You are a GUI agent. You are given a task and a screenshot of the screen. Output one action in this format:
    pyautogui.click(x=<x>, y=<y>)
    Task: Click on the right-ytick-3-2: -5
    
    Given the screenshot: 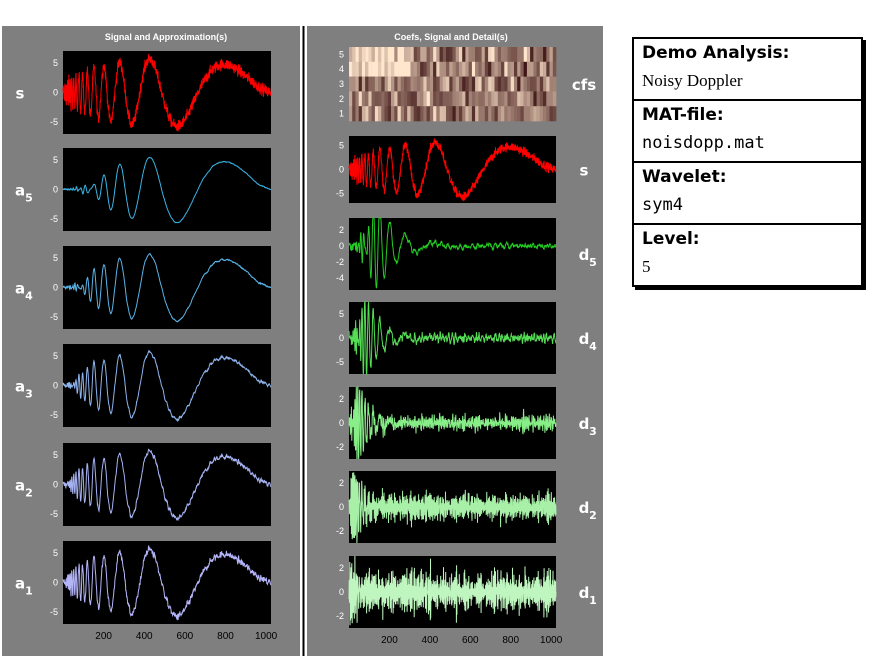 What is the action you would take?
    pyautogui.click(x=340, y=362)
    